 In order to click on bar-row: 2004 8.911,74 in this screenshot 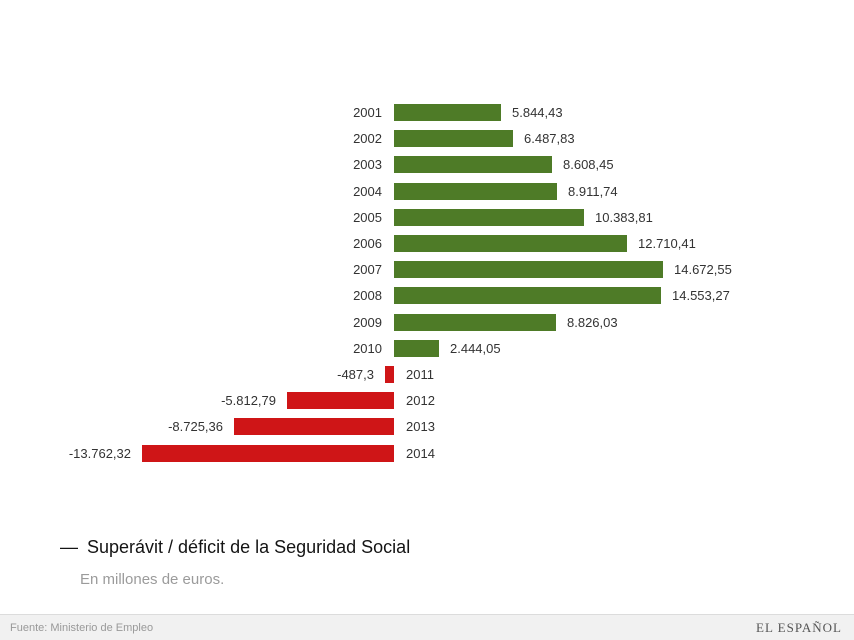, I will do `click(427, 191)`.